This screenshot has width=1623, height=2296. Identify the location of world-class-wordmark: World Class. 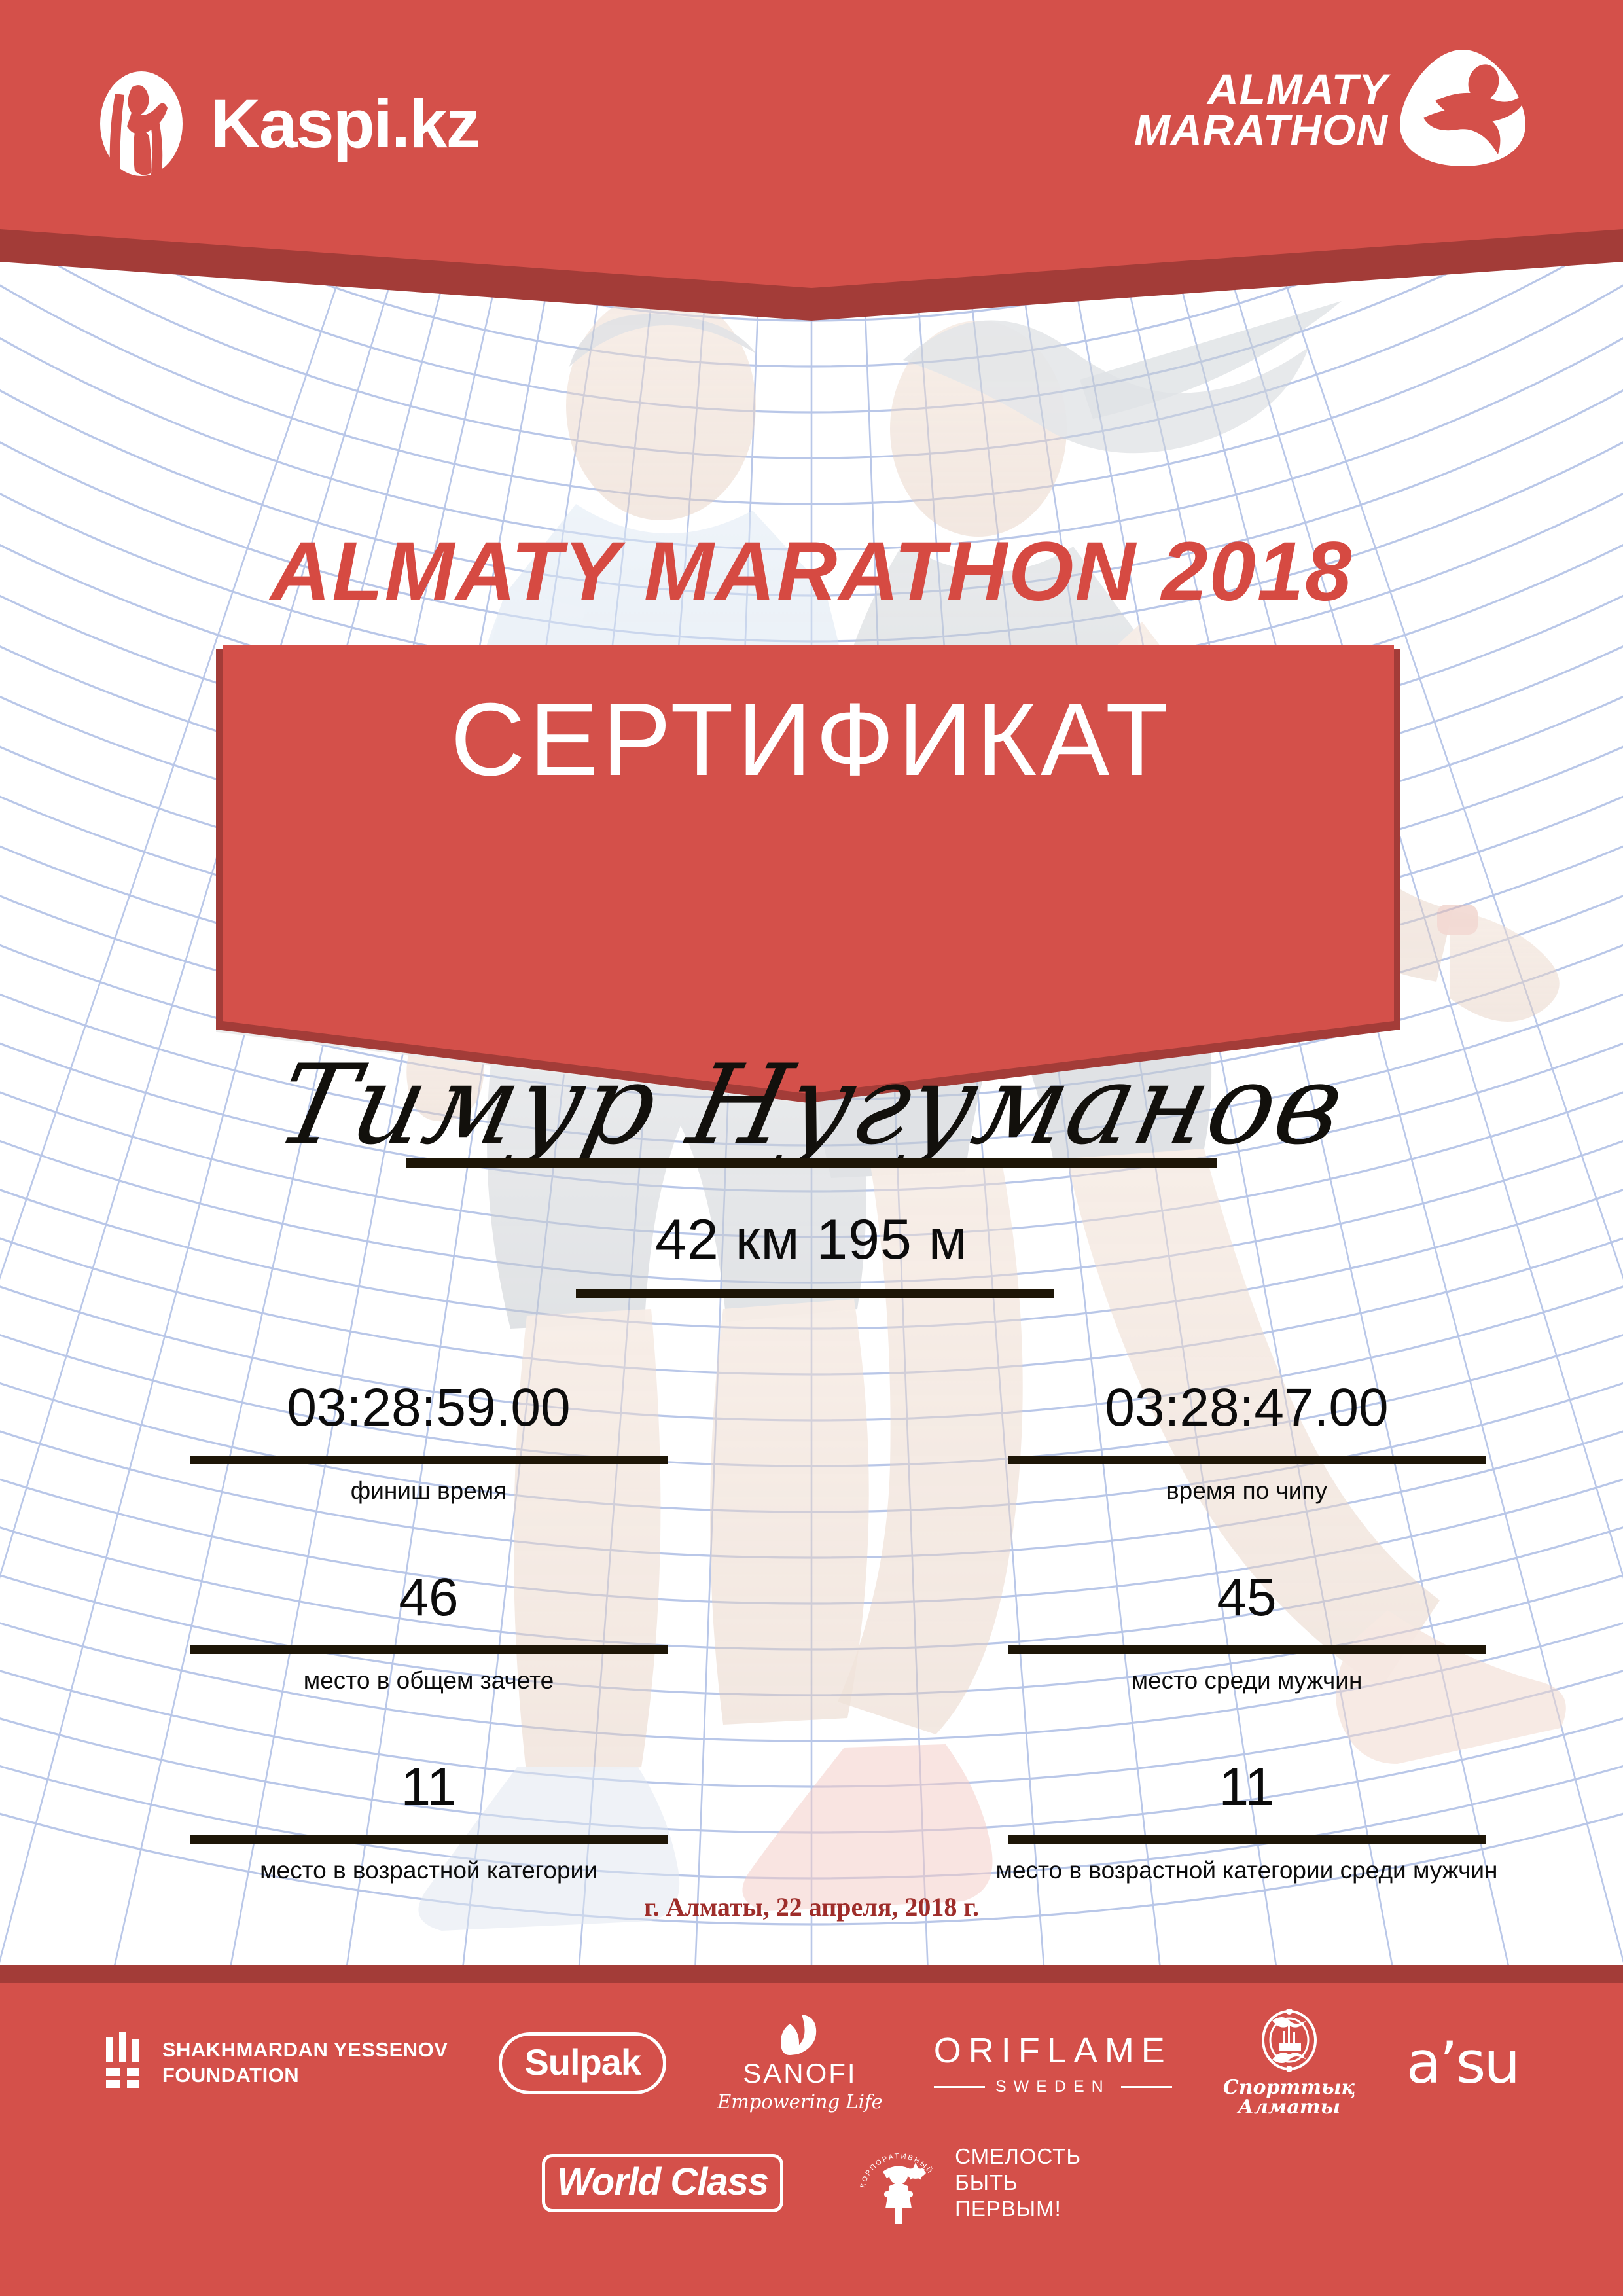
(663, 2182).